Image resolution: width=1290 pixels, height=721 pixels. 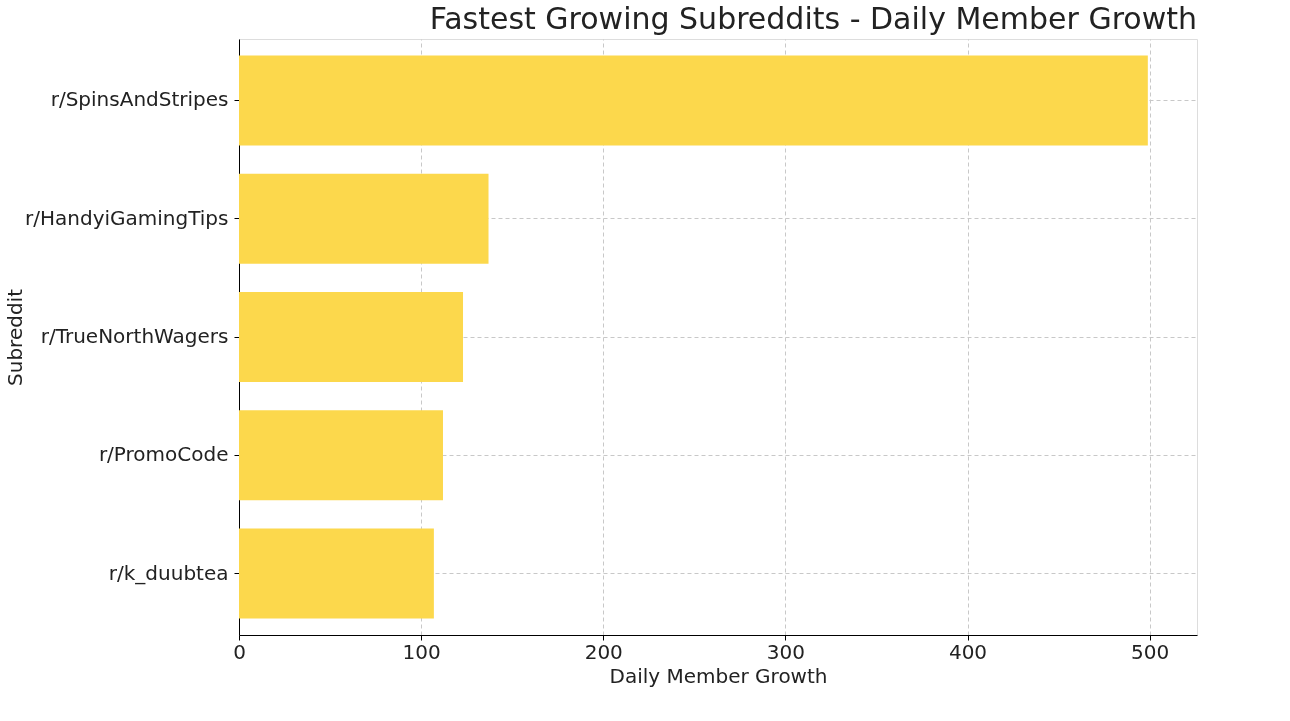 What do you see at coordinates (603, 651) in the screenshot?
I see `x-tick-label: 200` at bounding box center [603, 651].